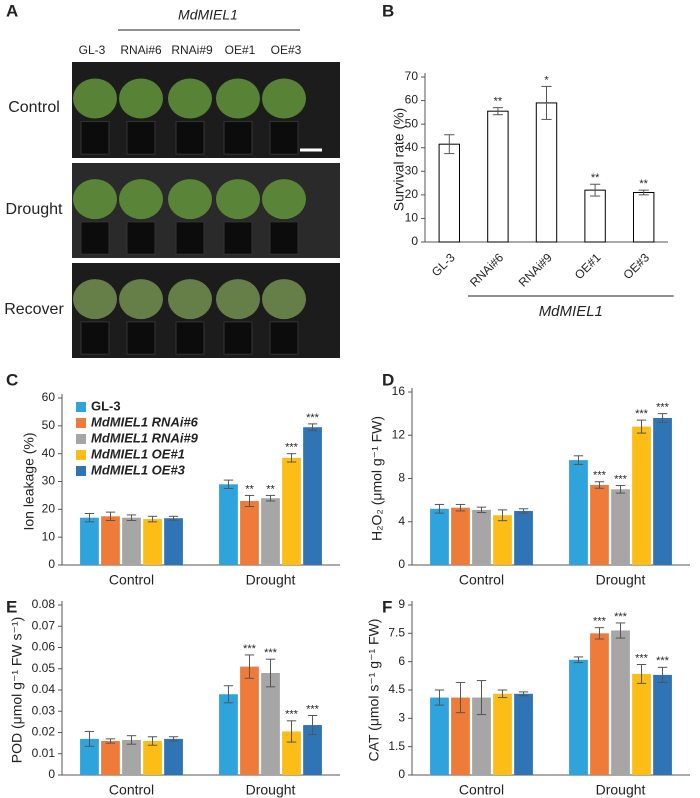 The width and height of the screenshot is (700, 798). What do you see at coordinates (401, 604) in the screenshot?
I see `y-tick-label: 9` at bounding box center [401, 604].